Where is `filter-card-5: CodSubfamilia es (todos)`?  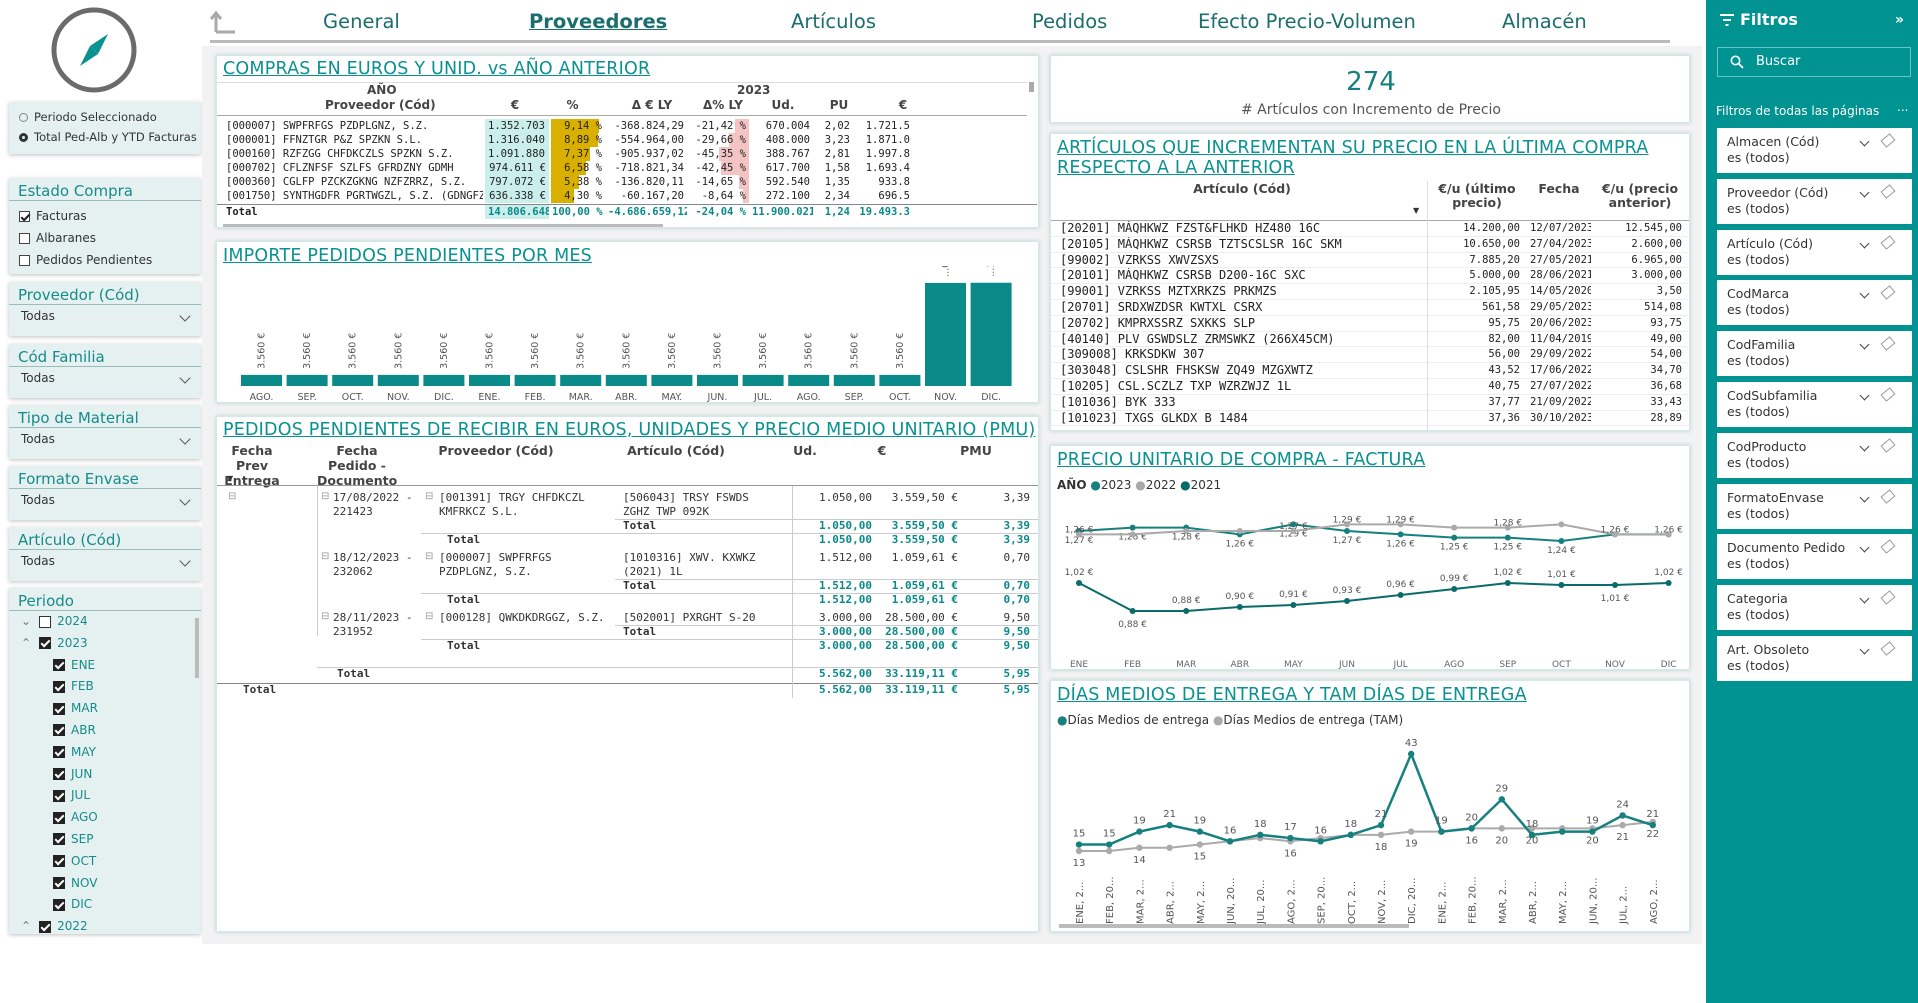 filter-card-5: CodSubfamilia es (todos) is located at coordinates (1814, 404).